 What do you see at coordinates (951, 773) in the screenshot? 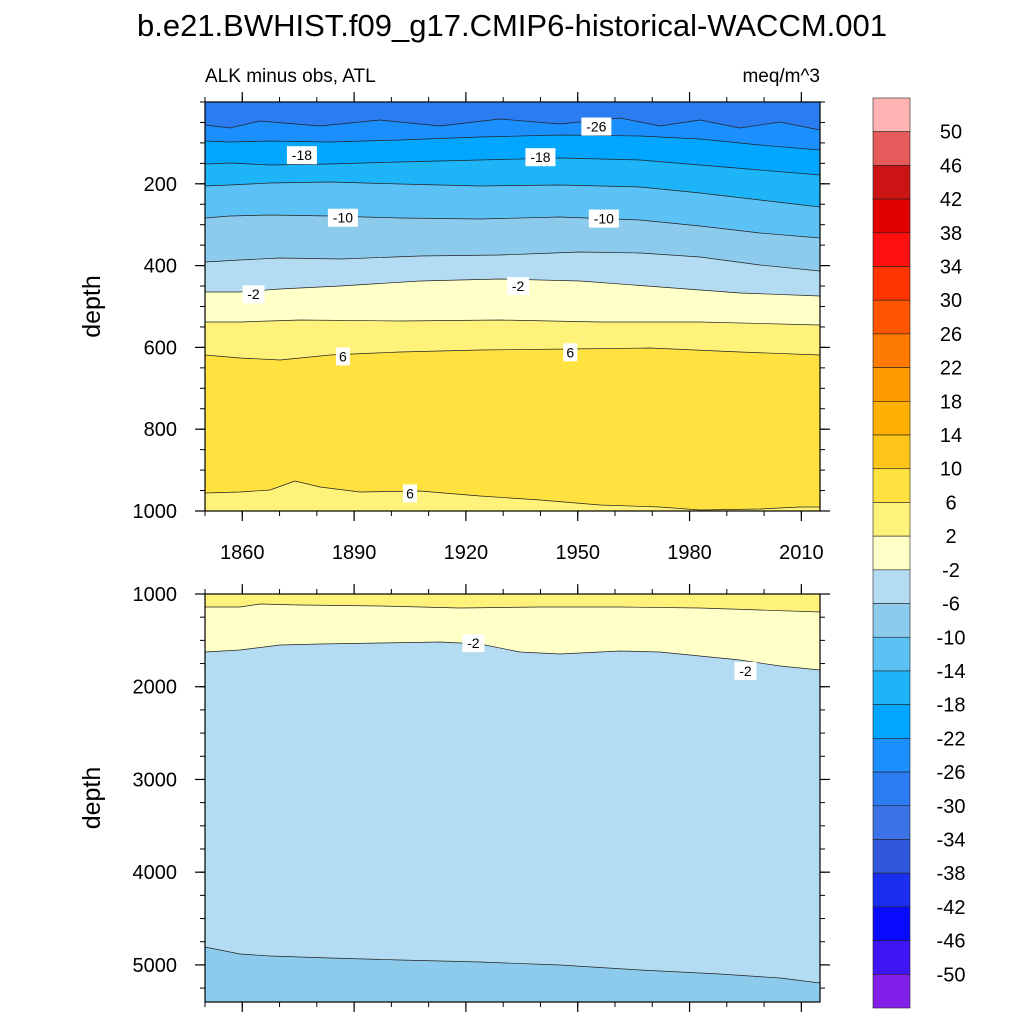
I see `colorbar-label: -26` at bounding box center [951, 773].